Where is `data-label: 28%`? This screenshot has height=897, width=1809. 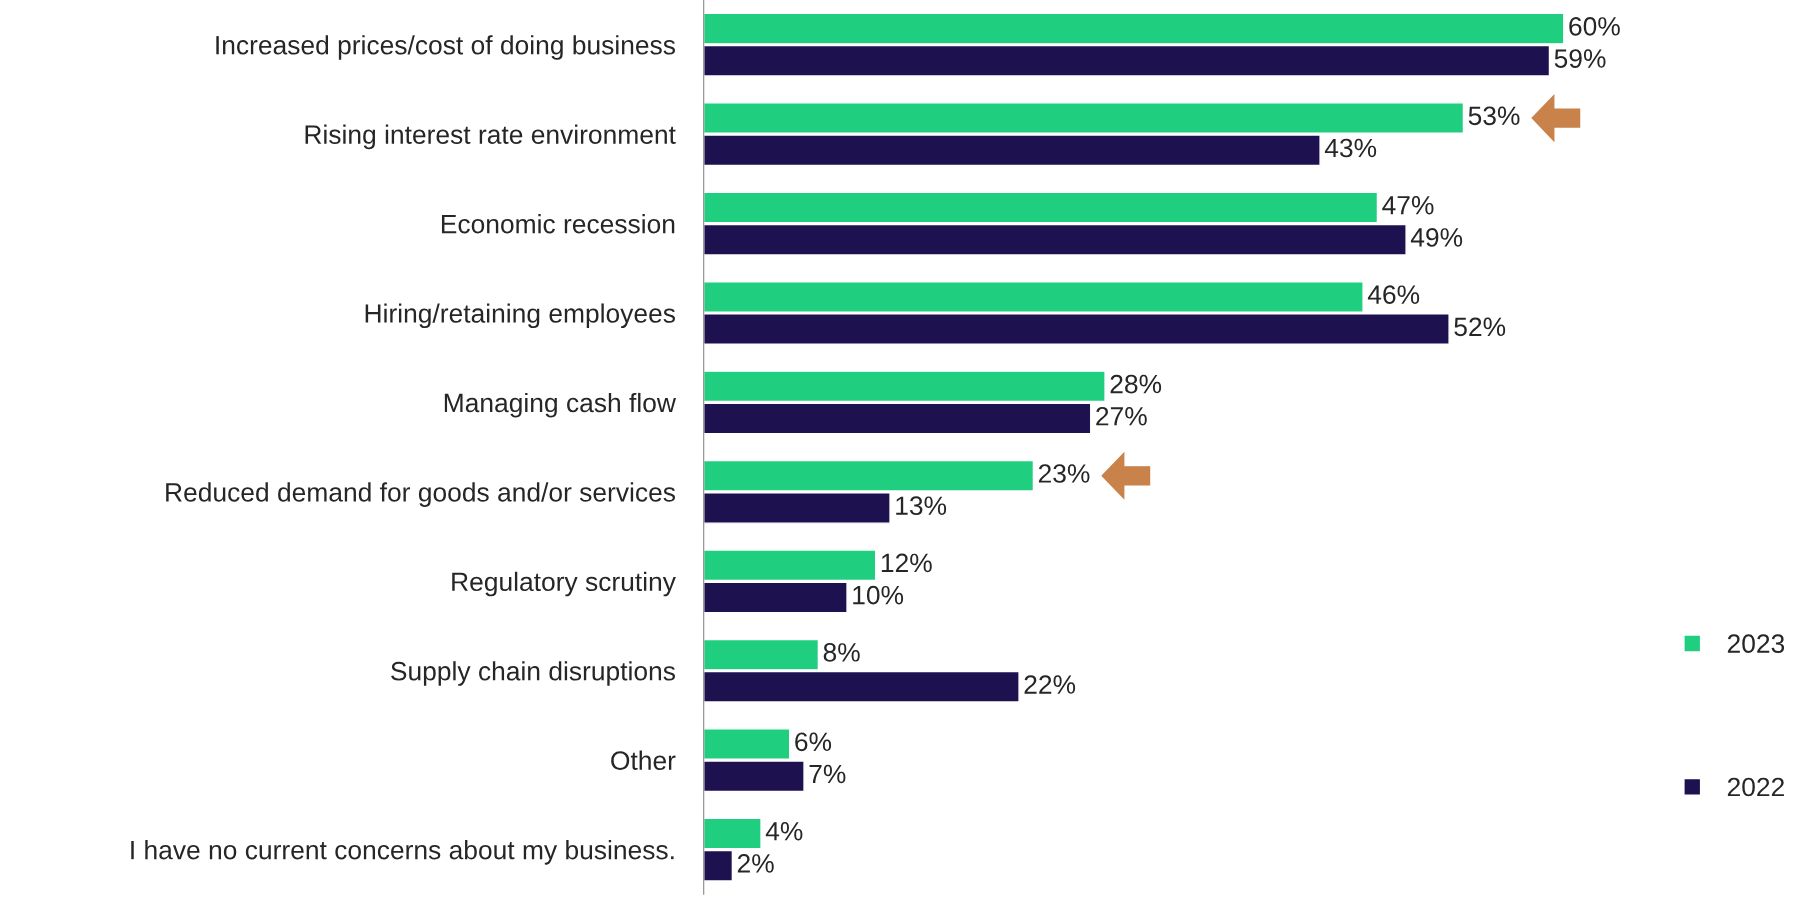
data-label: 28% is located at coordinates (1136, 384).